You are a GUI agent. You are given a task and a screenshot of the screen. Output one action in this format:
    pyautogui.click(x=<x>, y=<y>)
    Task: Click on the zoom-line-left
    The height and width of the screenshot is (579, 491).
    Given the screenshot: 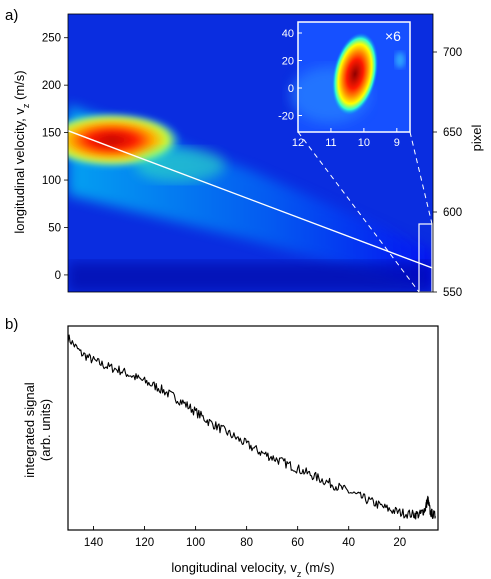 What is the action you would take?
    pyautogui.click(x=358, y=212)
    